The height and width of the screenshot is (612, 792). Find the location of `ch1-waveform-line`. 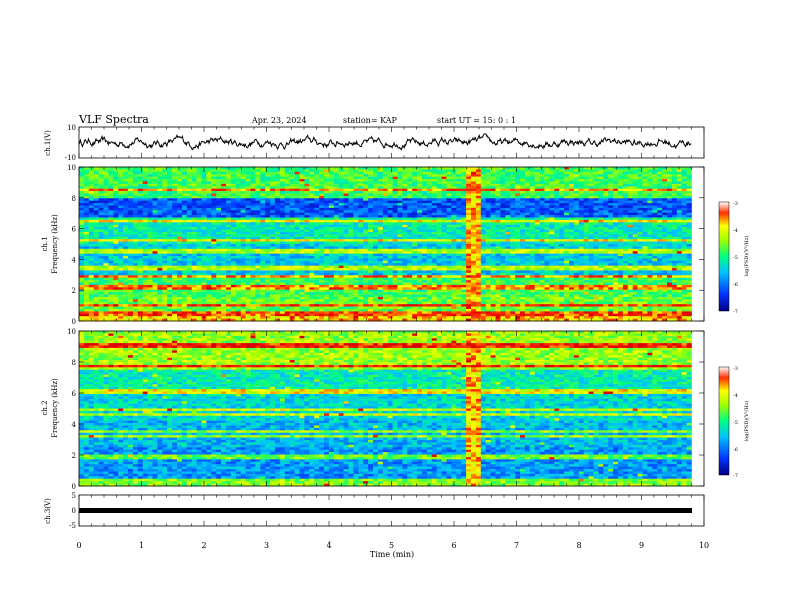

ch1-waveform-line is located at coordinates (385, 142).